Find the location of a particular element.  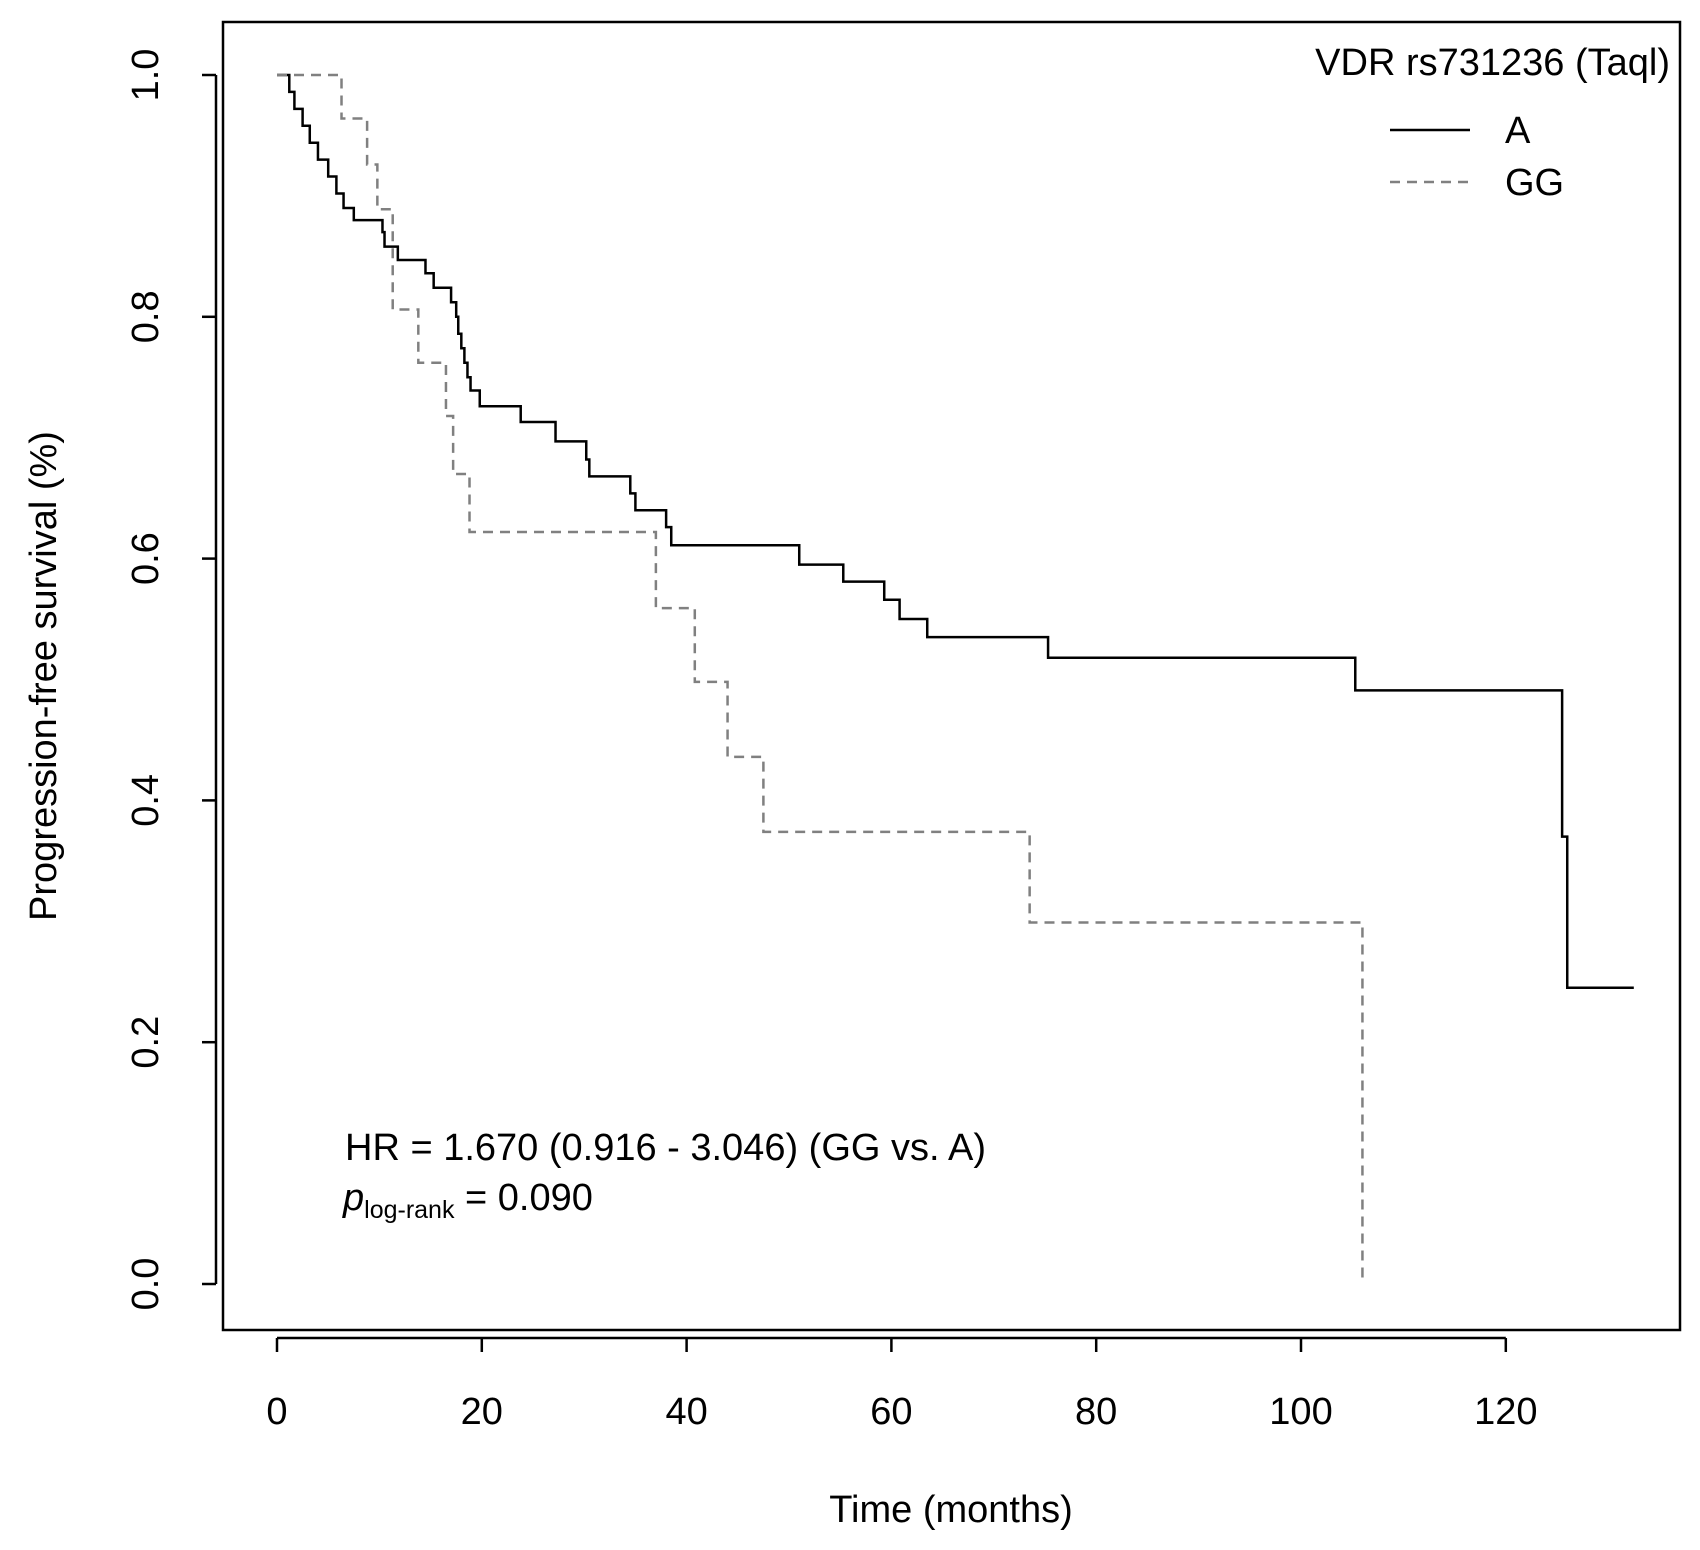

p-subscript: log-rank is located at coordinates (409, 1210).